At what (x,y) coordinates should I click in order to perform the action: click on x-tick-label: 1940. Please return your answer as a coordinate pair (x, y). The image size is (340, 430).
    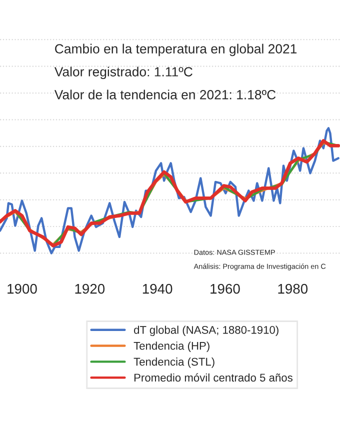
    Looking at the image, I should click on (157, 289).